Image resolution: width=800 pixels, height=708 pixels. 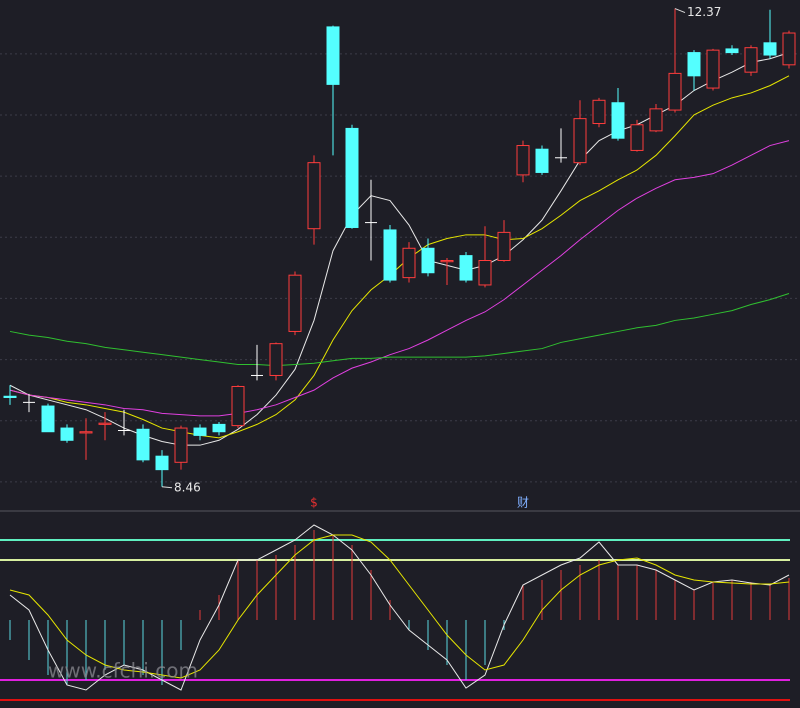 I want to click on watermark: www.cfchi.com, so click(x=123, y=671).